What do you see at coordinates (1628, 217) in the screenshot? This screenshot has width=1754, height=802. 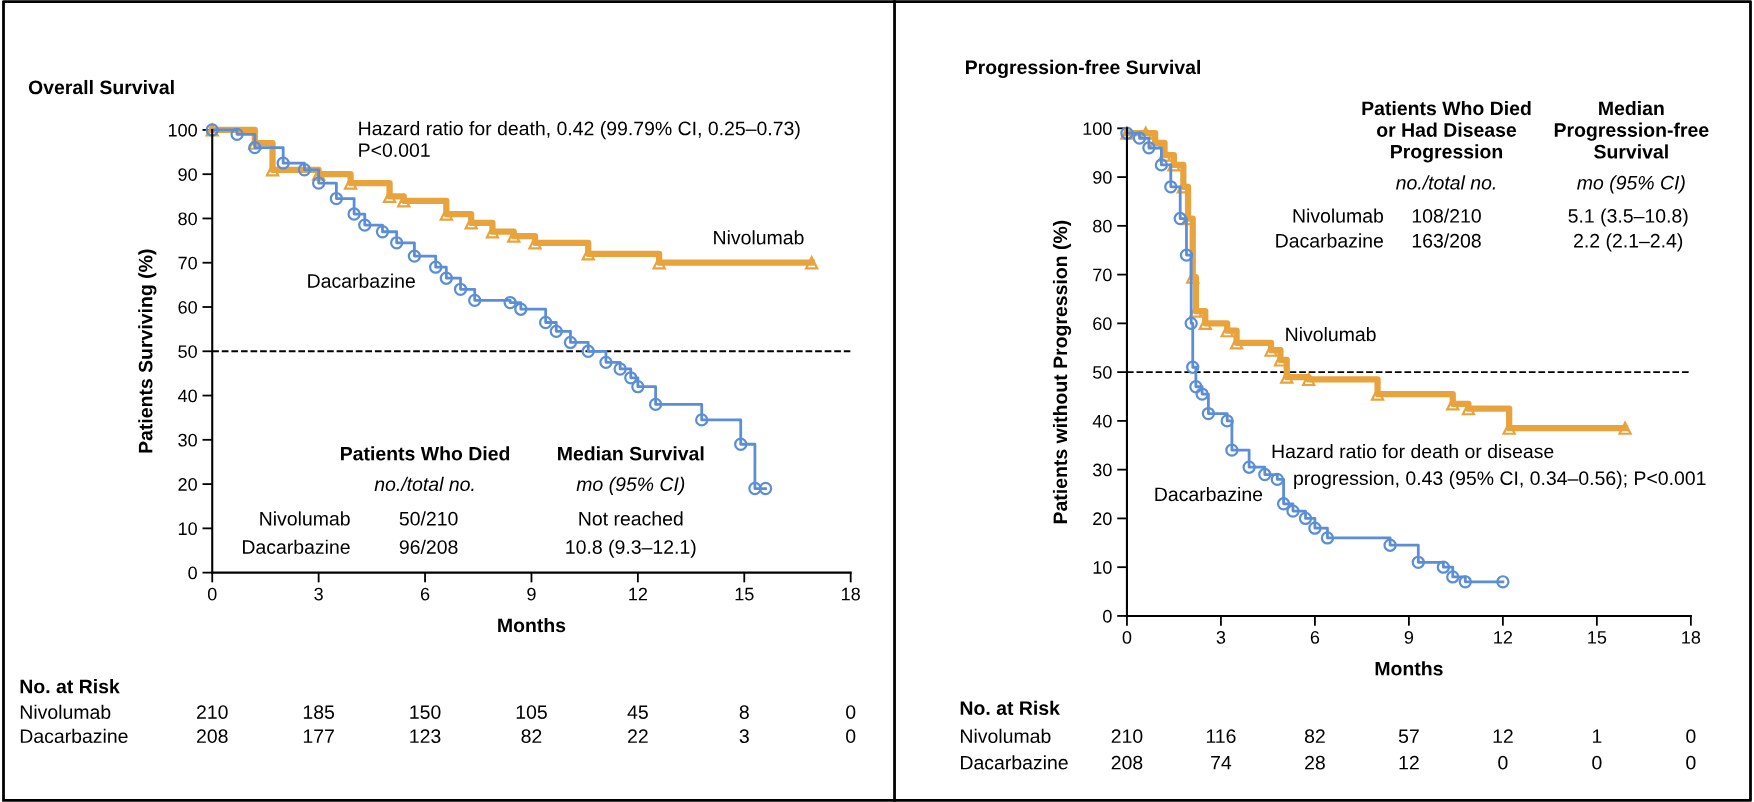 I see `annotation: 5.1 (3.5–10.8)` at bounding box center [1628, 217].